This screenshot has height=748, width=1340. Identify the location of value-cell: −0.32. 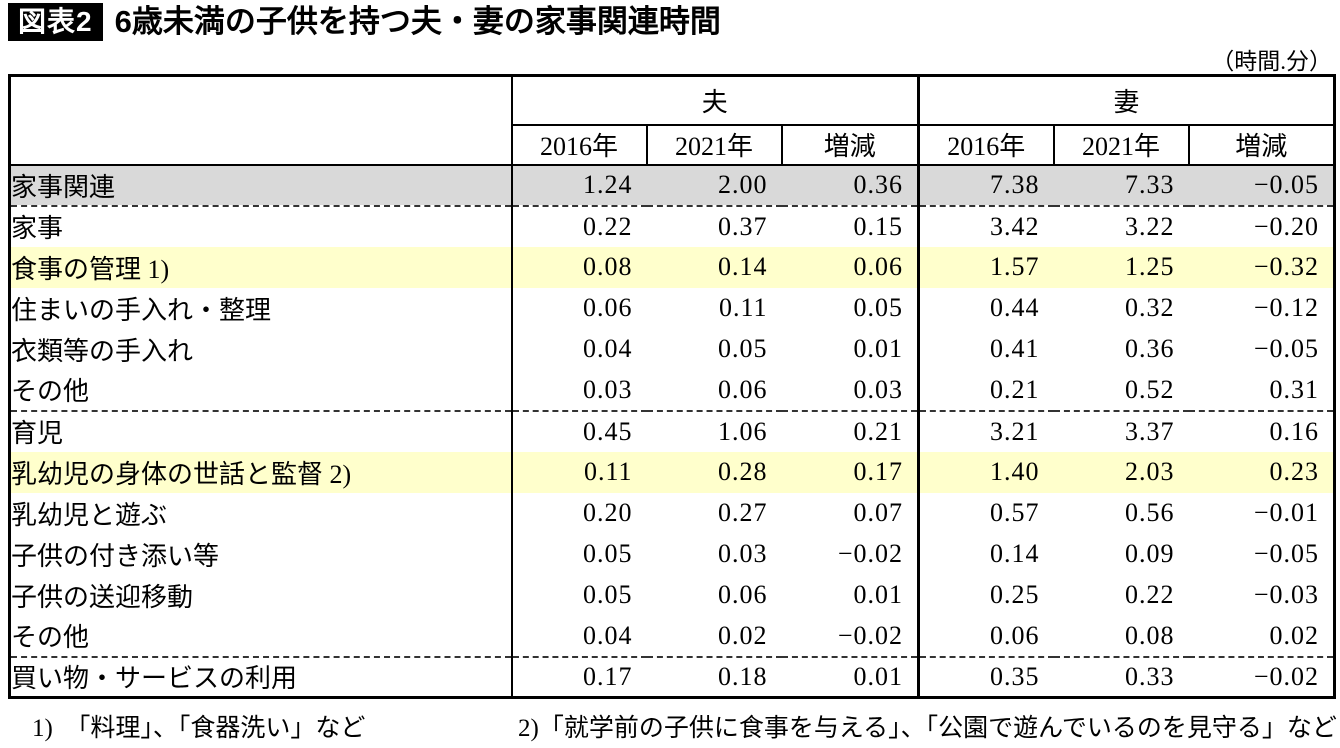
(1261, 267).